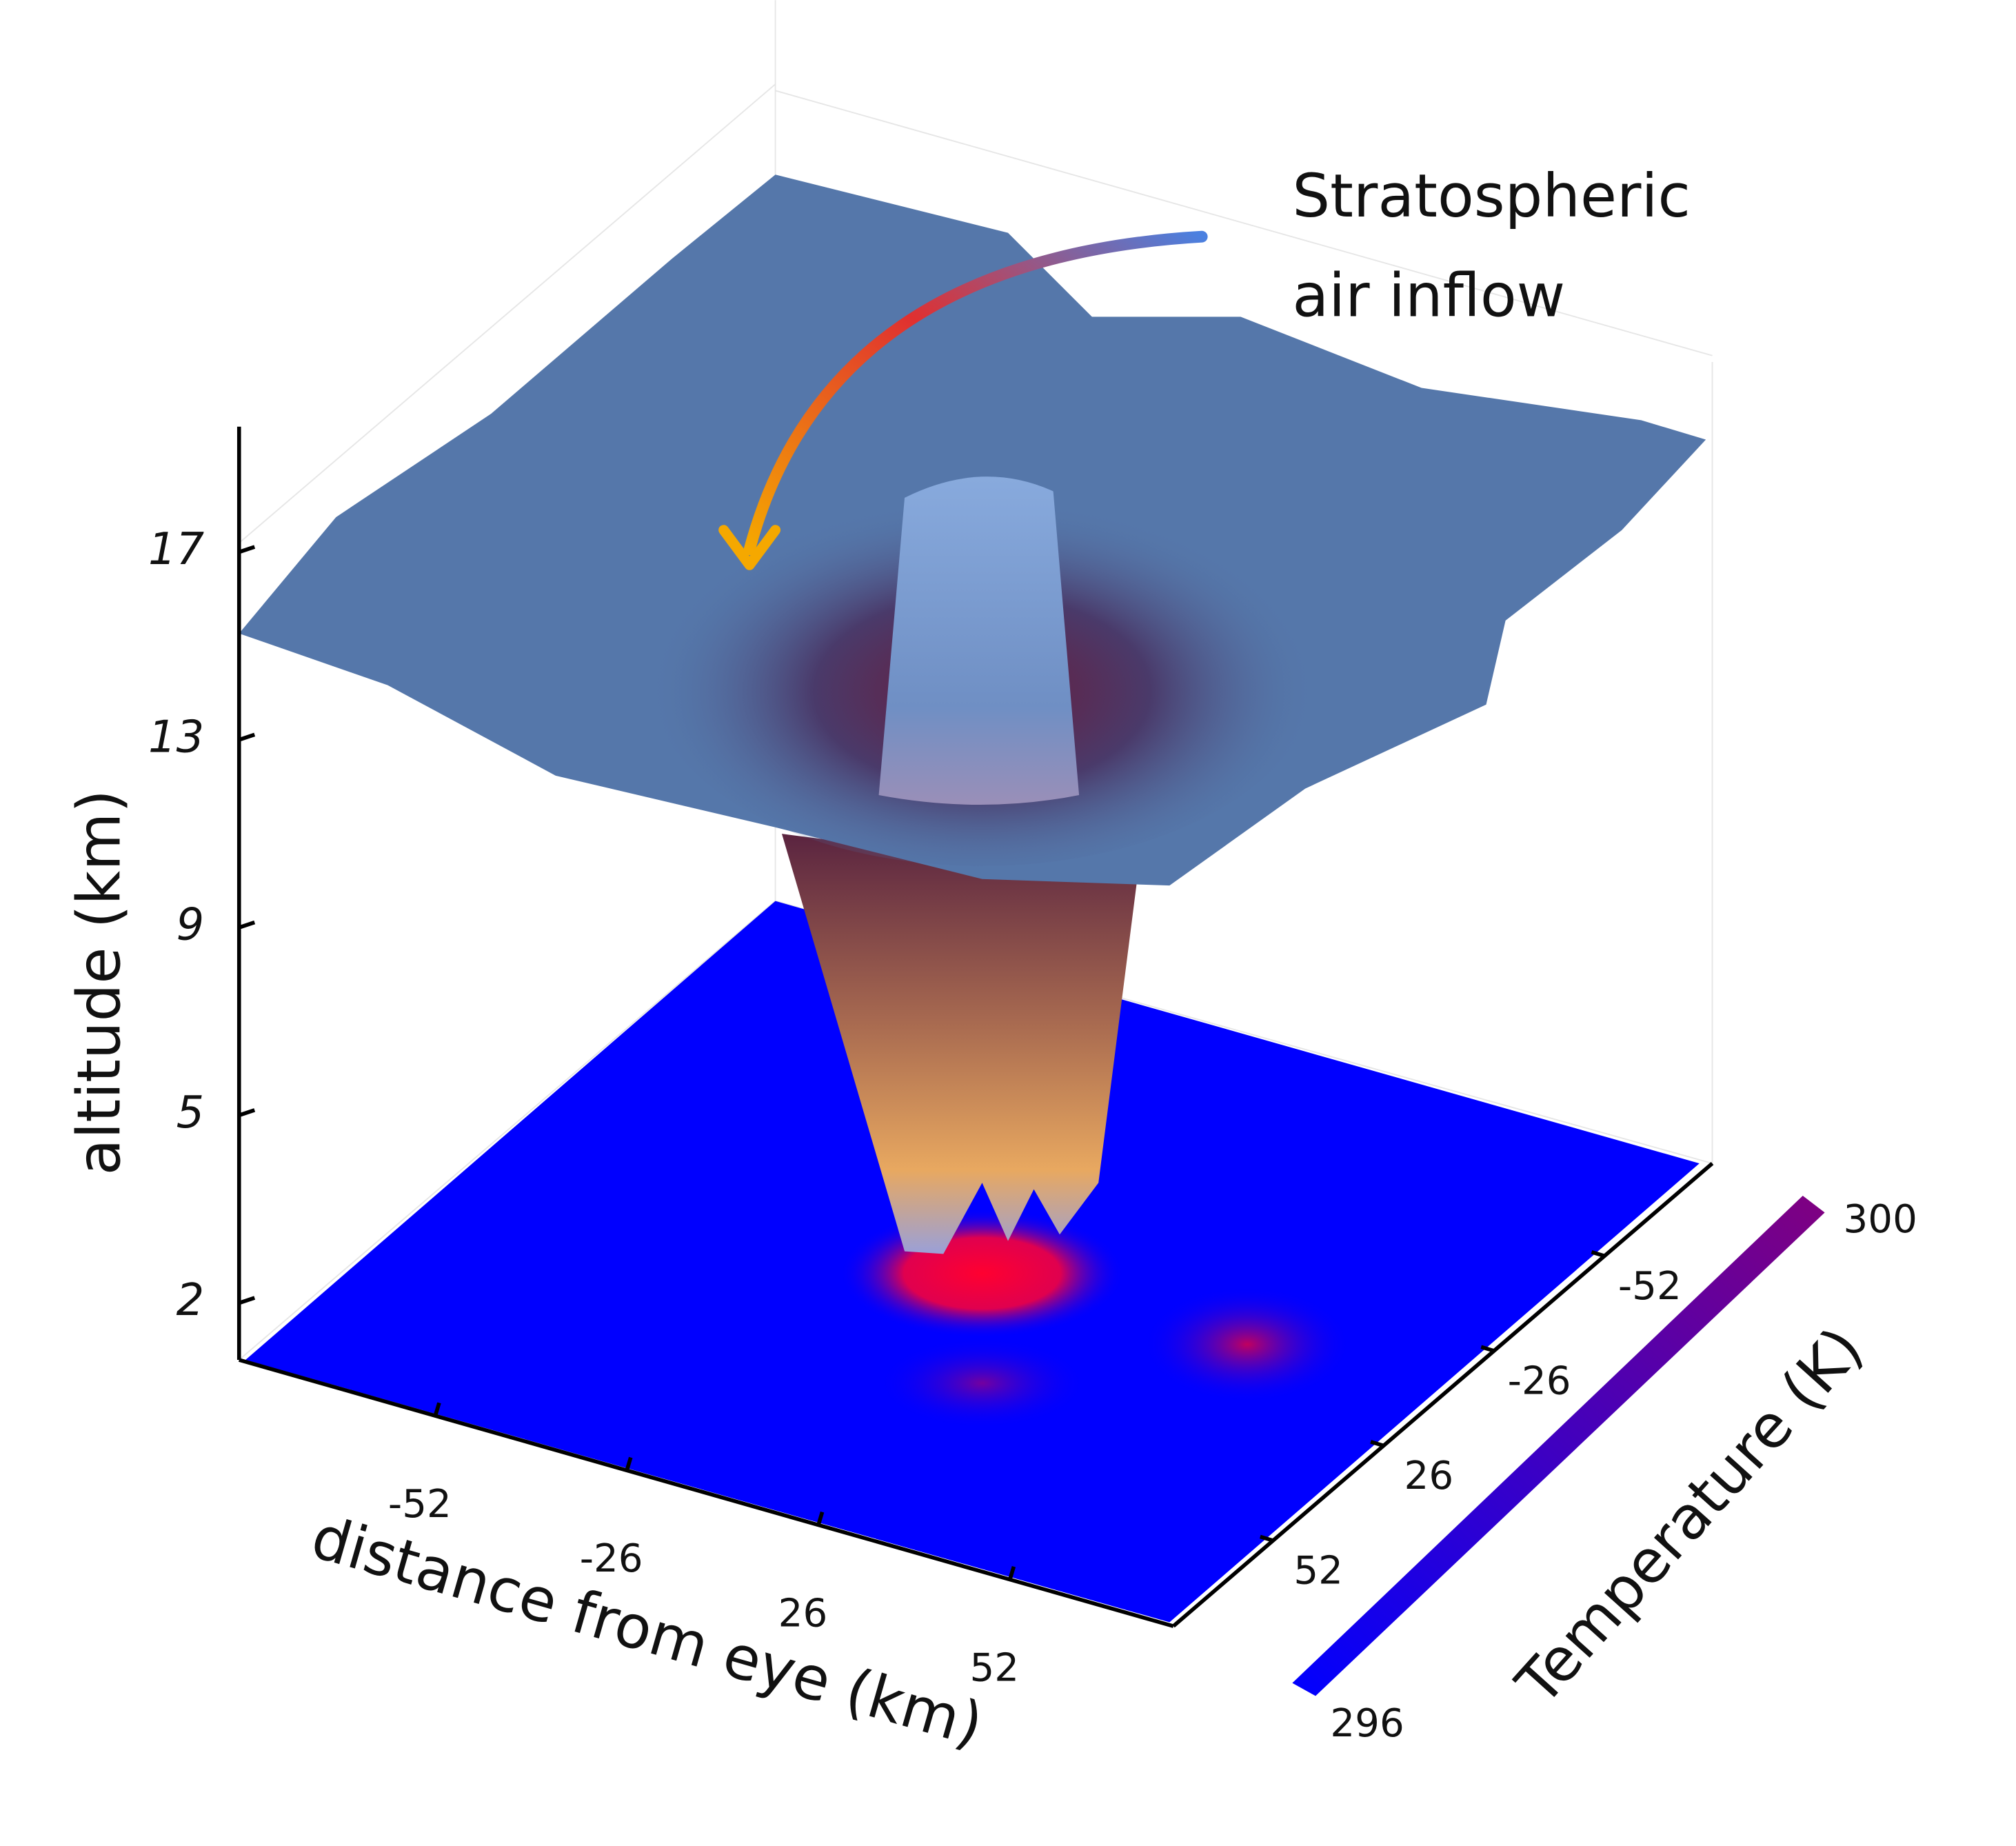  Describe the element at coordinates (803, 1613) in the screenshot. I see `x-tick-label: 26` at that location.